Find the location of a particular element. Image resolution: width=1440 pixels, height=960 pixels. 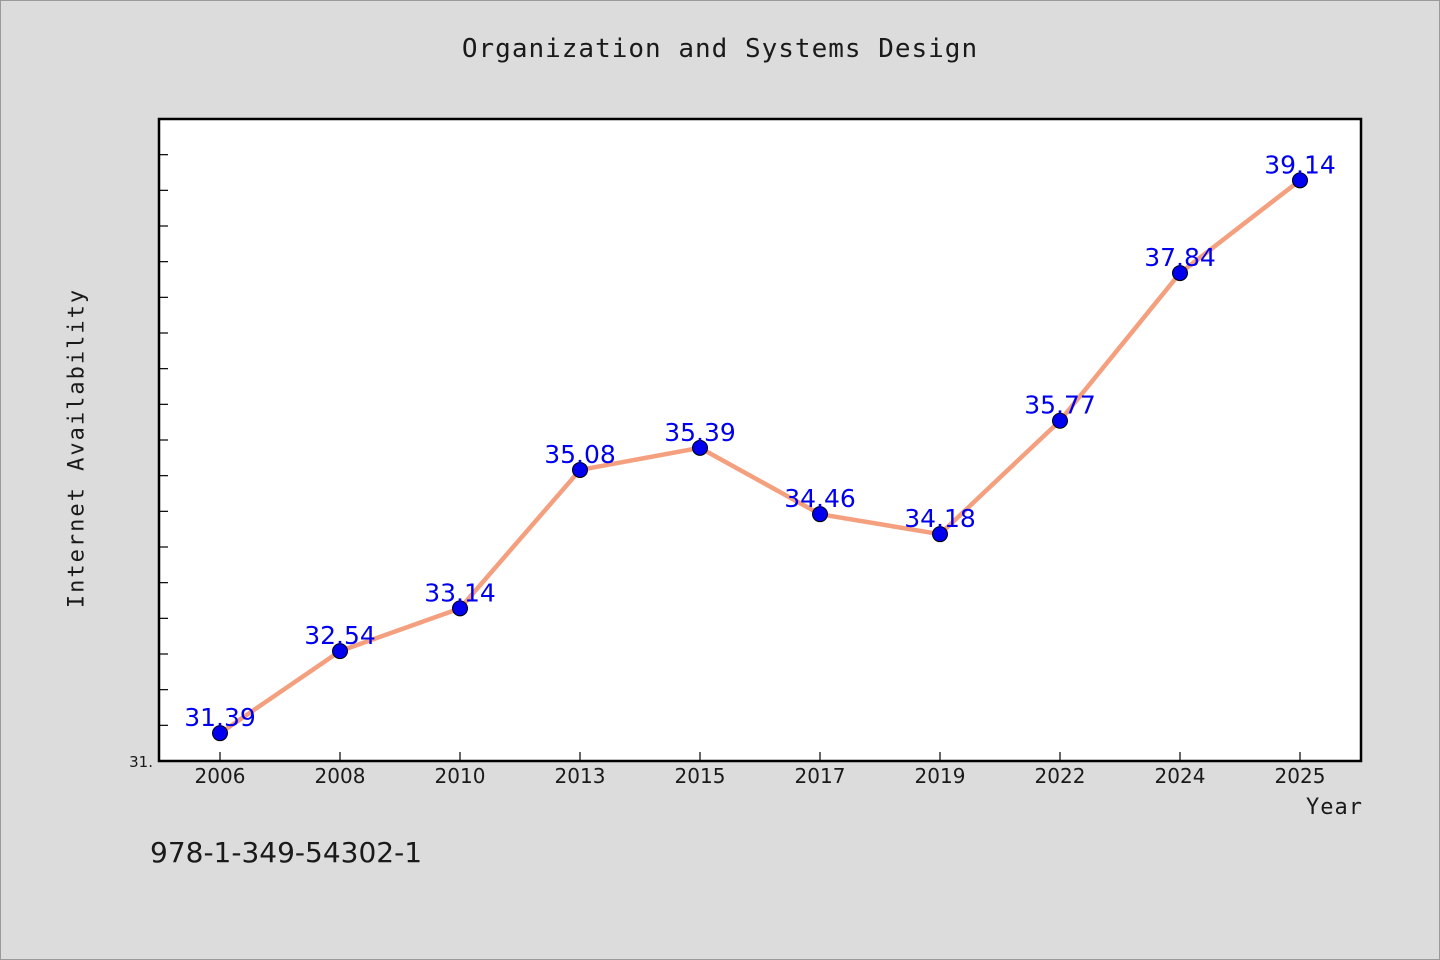

data-label: 37.84 is located at coordinates (1180, 257).